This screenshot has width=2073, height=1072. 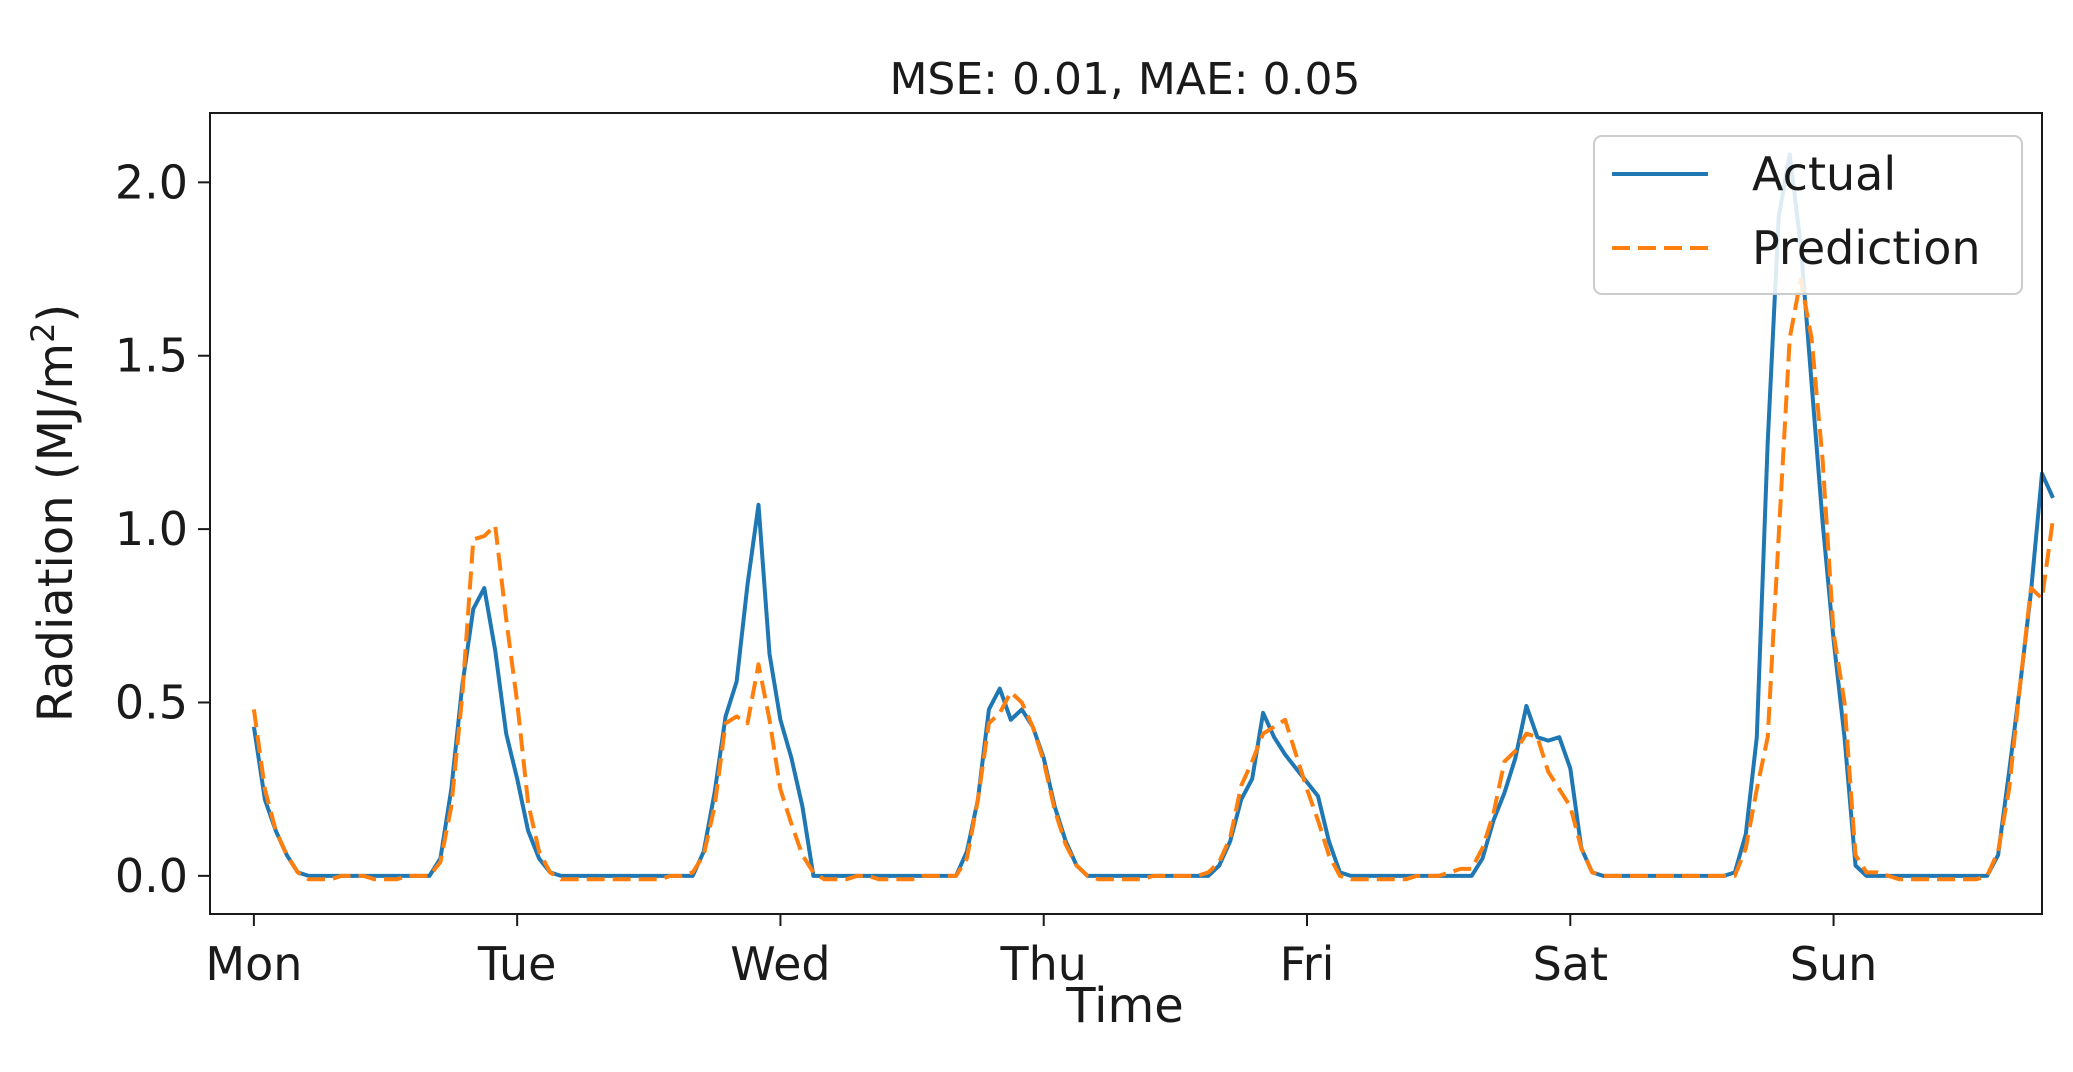 What do you see at coordinates (1570, 964) in the screenshot?
I see `x-tick-label: Sat` at bounding box center [1570, 964].